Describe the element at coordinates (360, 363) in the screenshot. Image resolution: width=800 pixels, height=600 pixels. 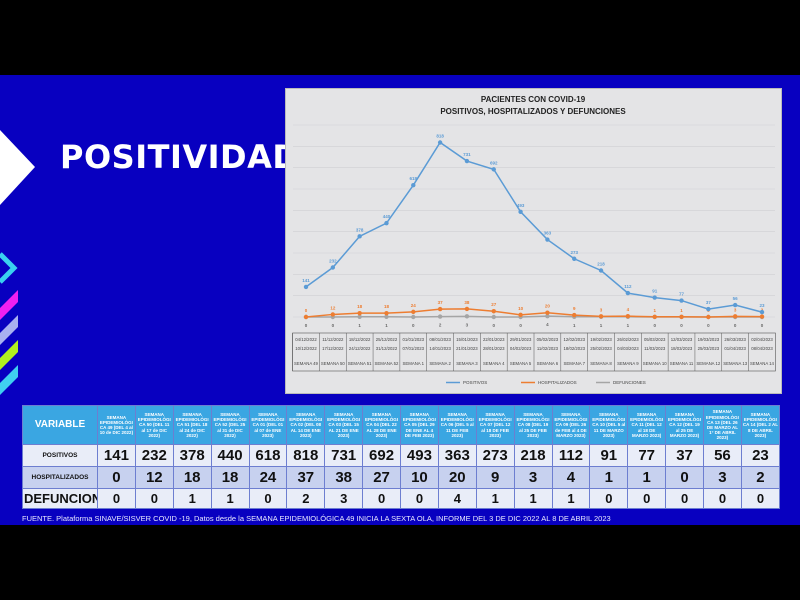
I see `week-tick-label: SEMANA 51` at that location.